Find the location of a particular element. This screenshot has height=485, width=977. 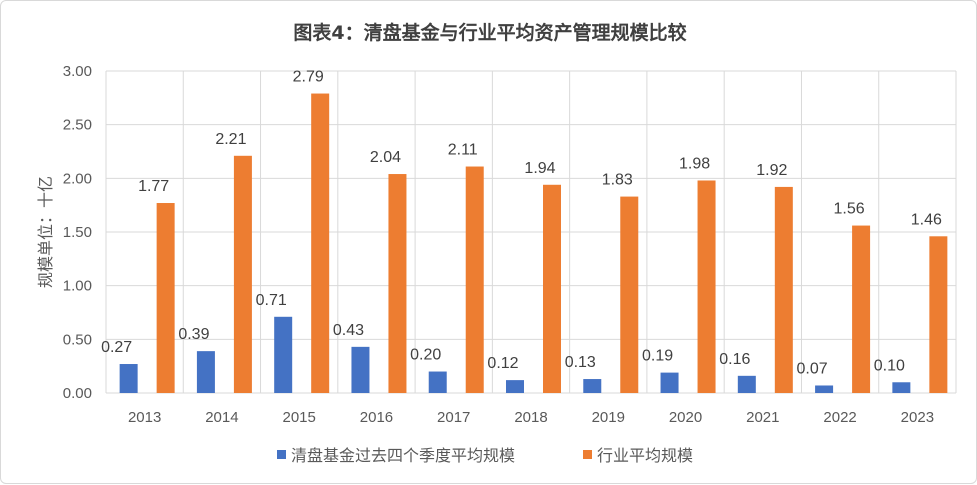

y-axis-ticks: 0.00 0.50 1.00 1.50 2.00 2.50 3.00 is located at coordinates (77, 232).